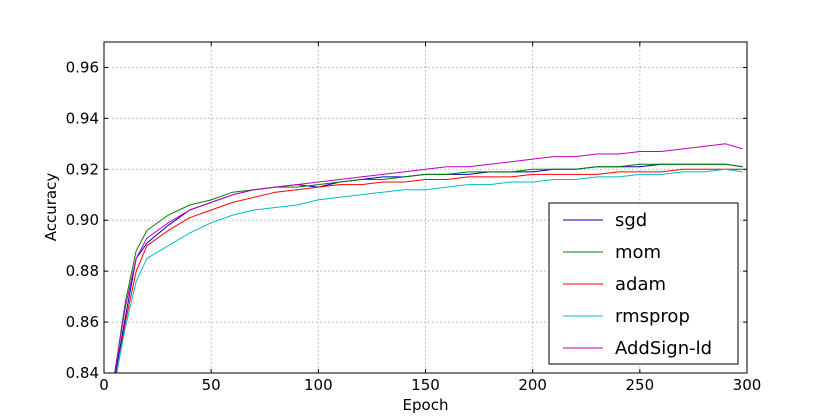 Image resolution: width=830 pixels, height=419 pixels. I want to click on legend-label-adam: adam, so click(640, 284).